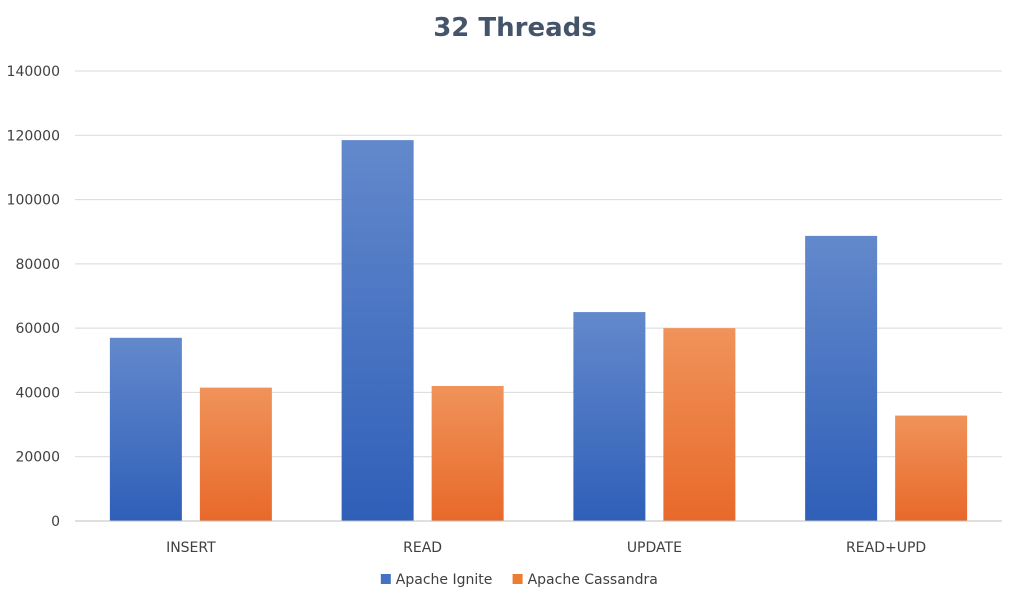  Describe the element at coordinates (444, 580) in the screenshot. I see `legend-label-ignite: Apache Ignite` at that location.